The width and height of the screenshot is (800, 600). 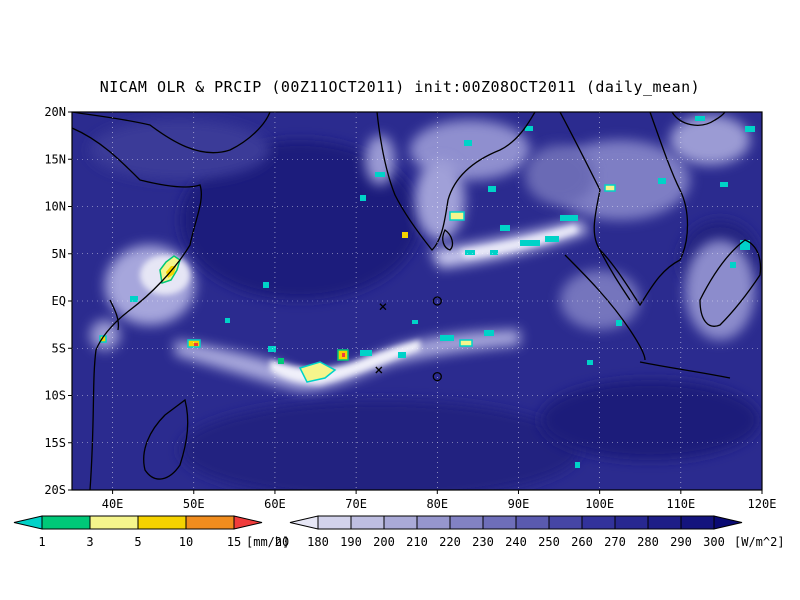 What do you see at coordinates (450, 542) in the screenshot?
I see `colorbar-label: 220` at bounding box center [450, 542].